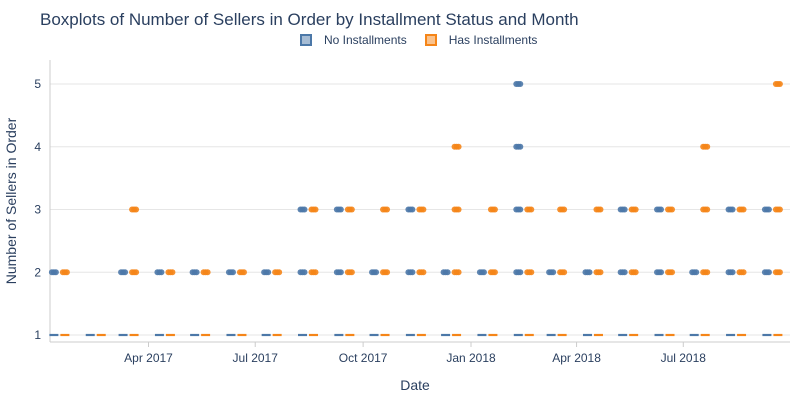 The height and width of the screenshot is (400, 800). I want to click on x-tick-label: Jan 2018, so click(471, 358).